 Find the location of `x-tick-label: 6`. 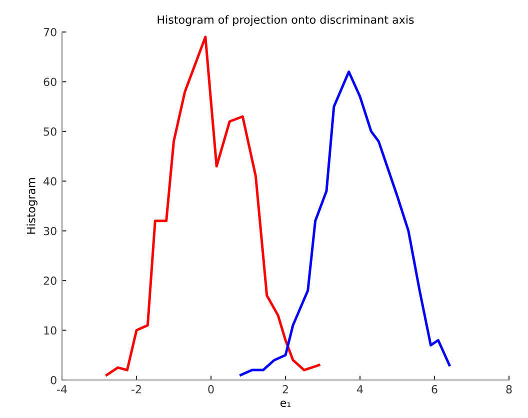

x-tick-label: 6 is located at coordinates (435, 389).